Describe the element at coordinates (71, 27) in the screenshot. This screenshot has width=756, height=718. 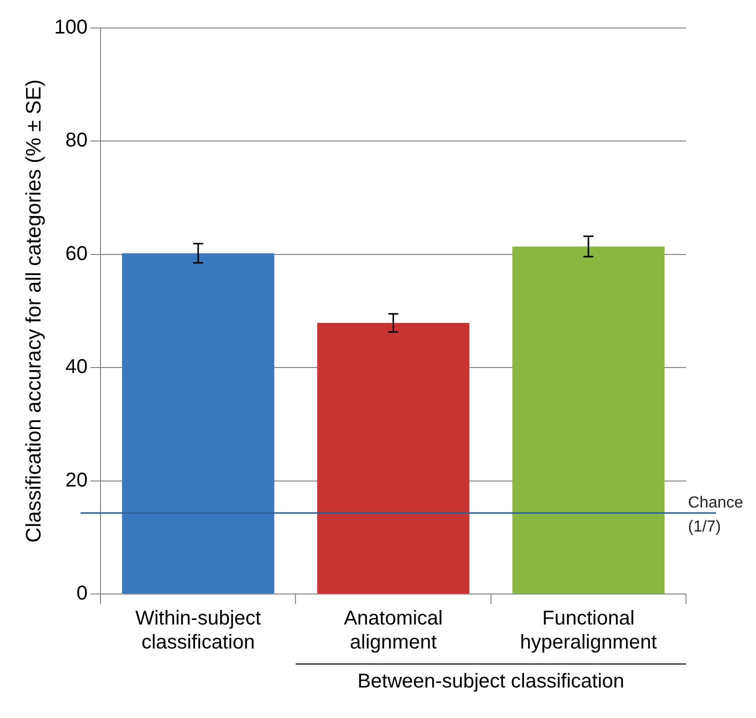
I see `y-tick-label: 100` at that location.